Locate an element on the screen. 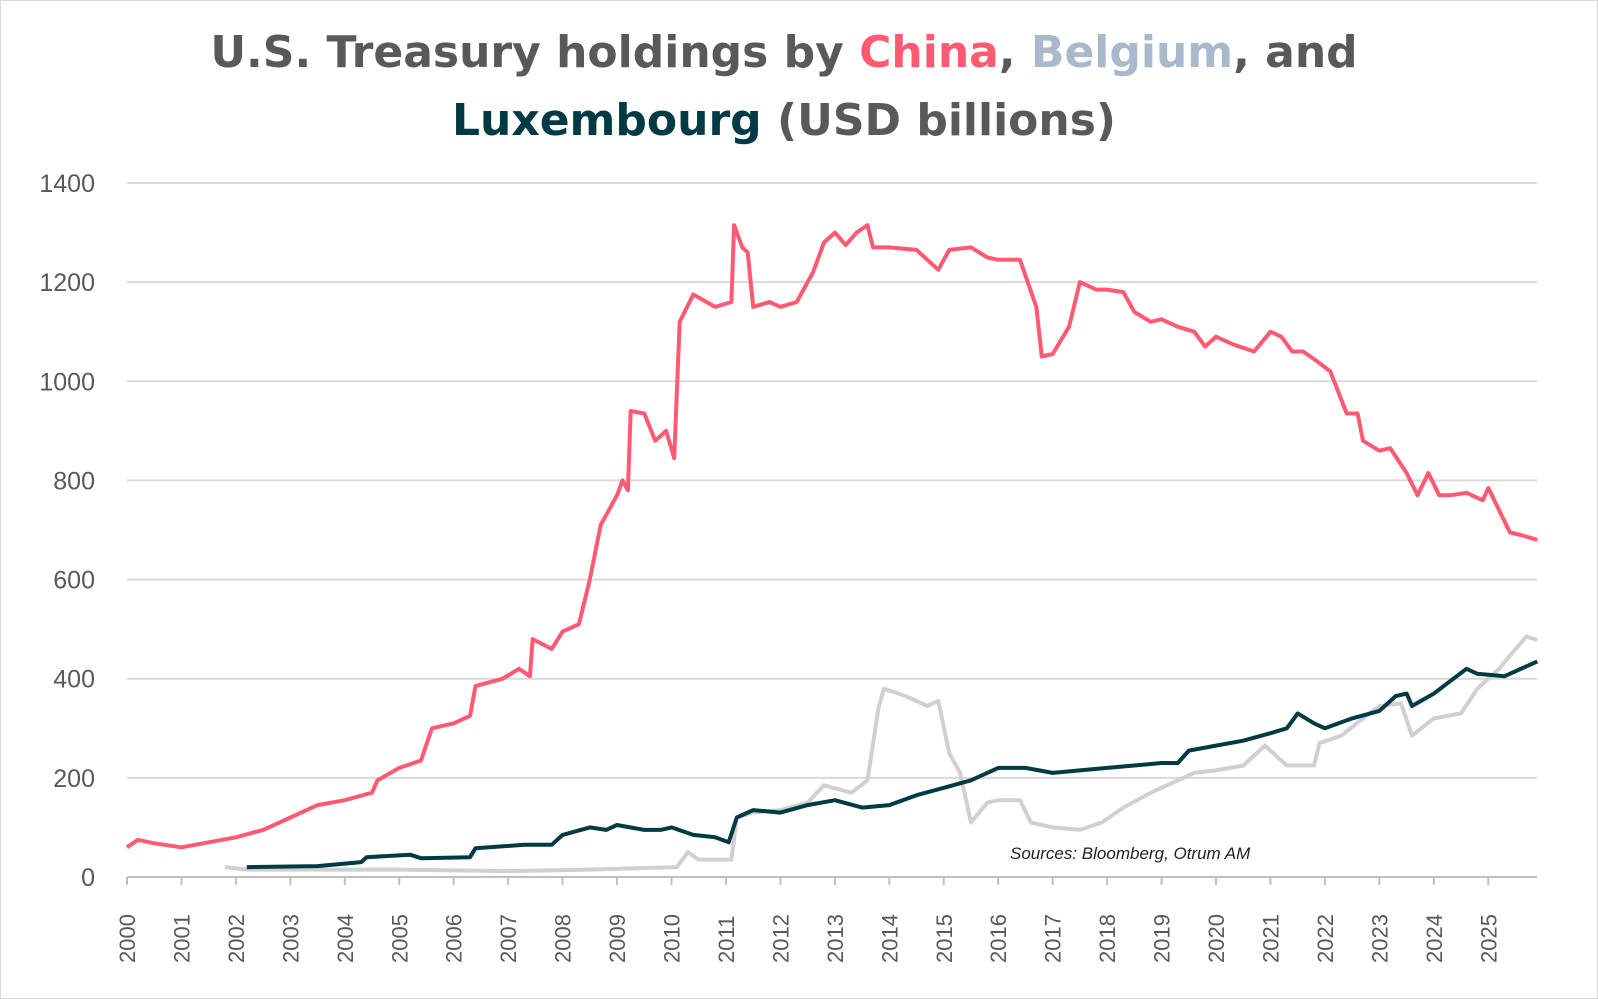 Image resolution: width=1598 pixels, height=999 pixels. x-tick-label: 2008 is located at coordinates (563, 938).